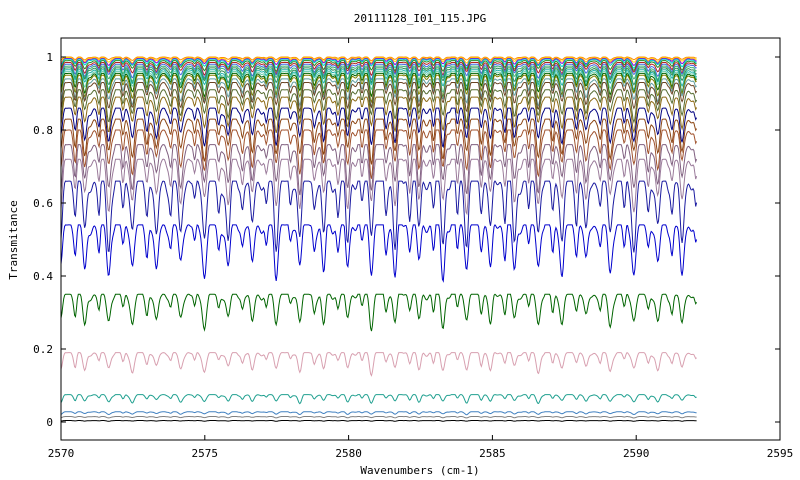 The height and width of the screenshot is (480, 800). I want to click on x-tick-label: 2580, so click(348, 453).